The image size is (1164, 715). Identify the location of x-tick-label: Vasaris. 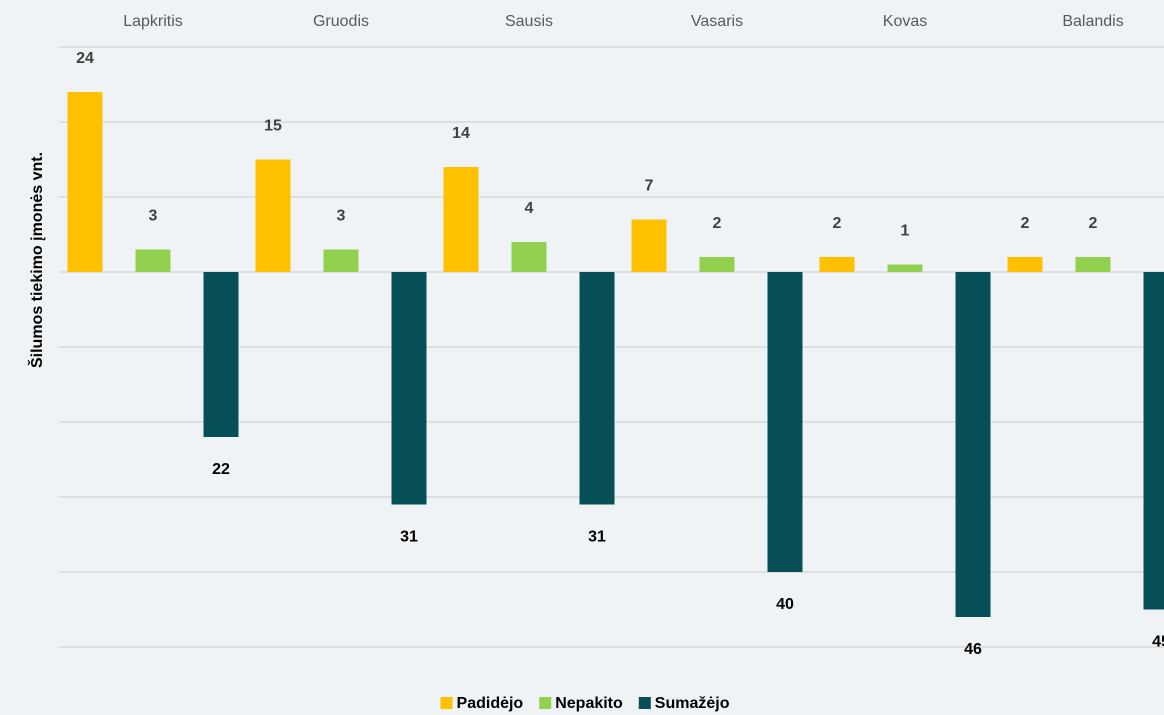
(717, 21).